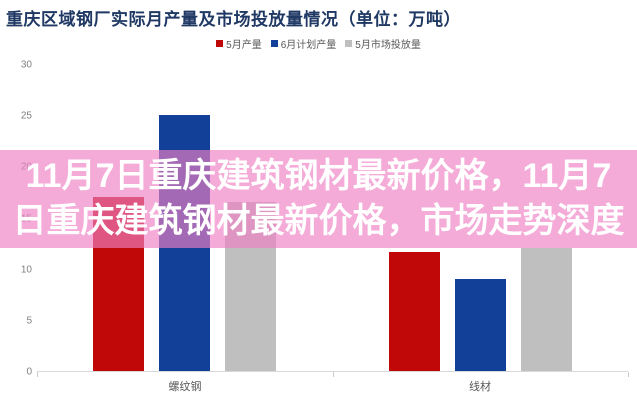  I want to click on y-tick-label-0: 0, so click(29, 372).